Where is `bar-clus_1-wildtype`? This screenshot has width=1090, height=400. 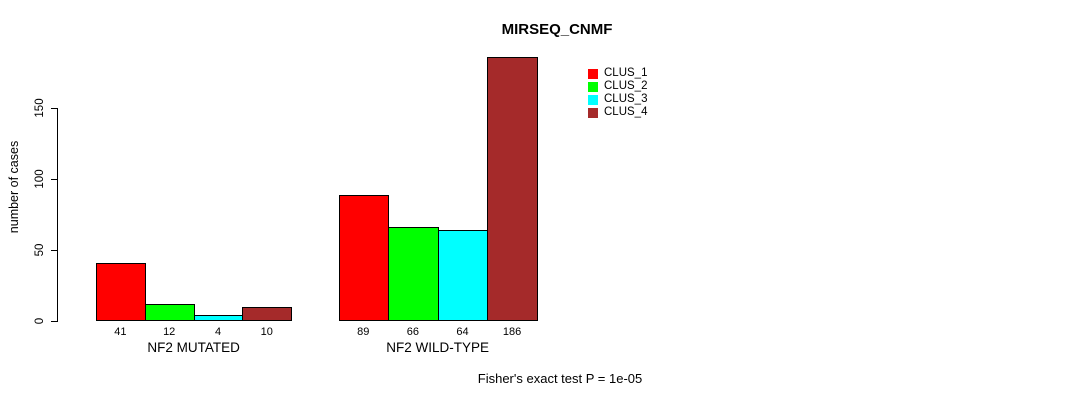 bar-clus_1-wildtype is located at coordinates (364, 258).